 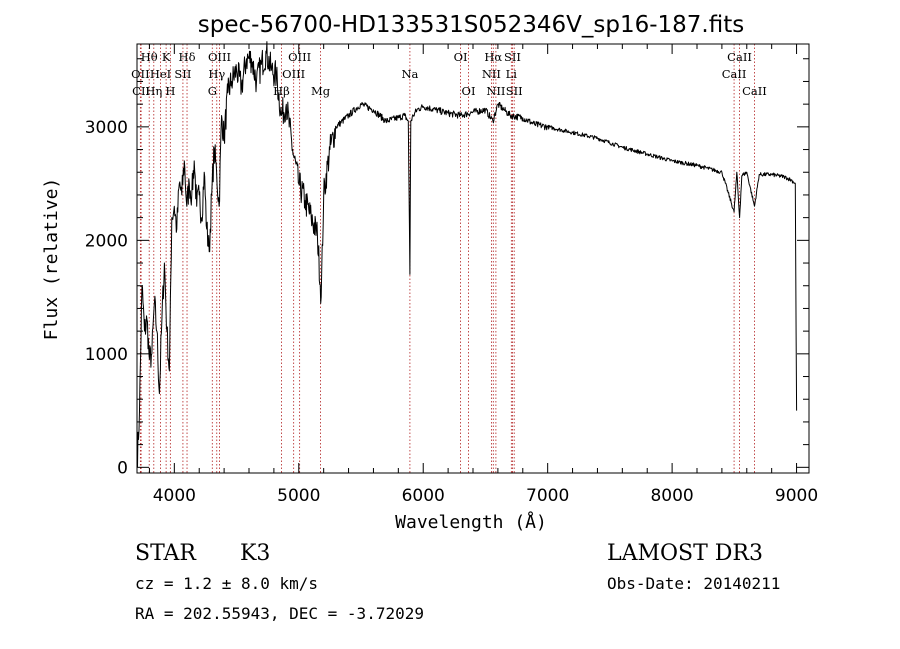 I want to click on obs-date: Obs-Date: 20140211, so click(x=693, y=583).